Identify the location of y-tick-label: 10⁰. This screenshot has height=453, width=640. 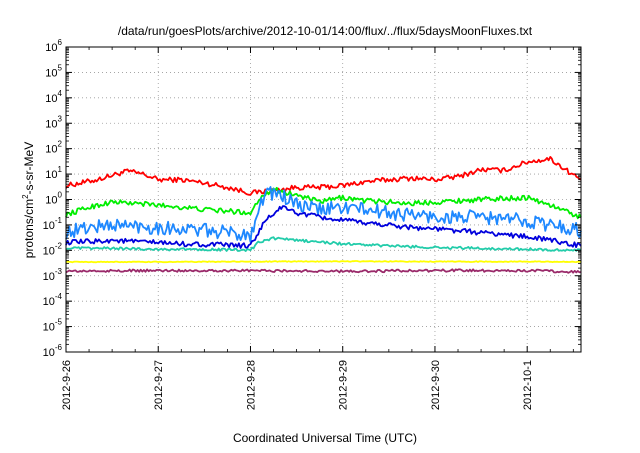
(53, 199).